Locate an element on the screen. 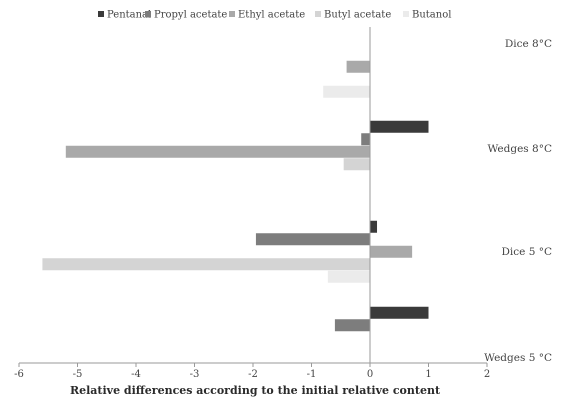  category-label: Wedges 5 °C is located at coordinates (518, 358).